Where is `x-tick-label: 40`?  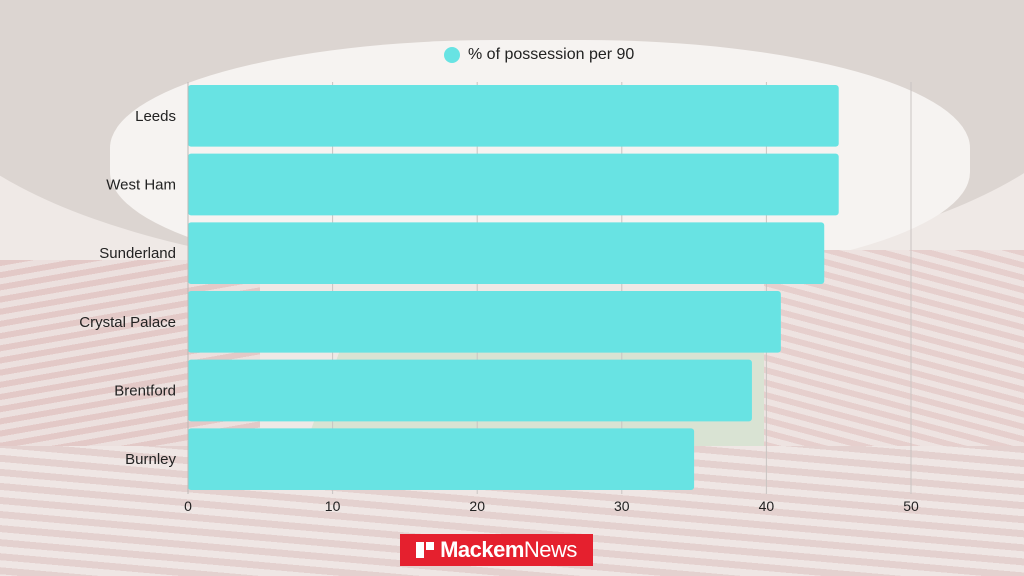
x-tick-label: 40 is located at coordinates (767, 506).